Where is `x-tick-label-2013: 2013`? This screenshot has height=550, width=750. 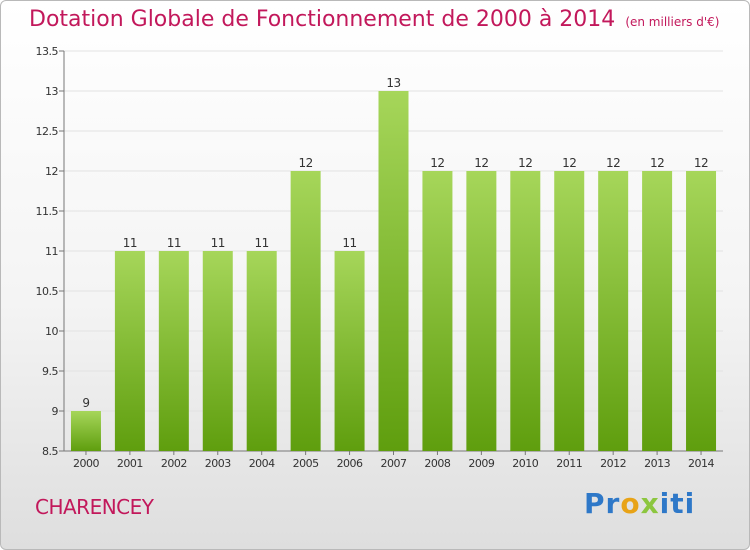
x-tick-label-2013: 2013 is located at coordinates (657, 463).